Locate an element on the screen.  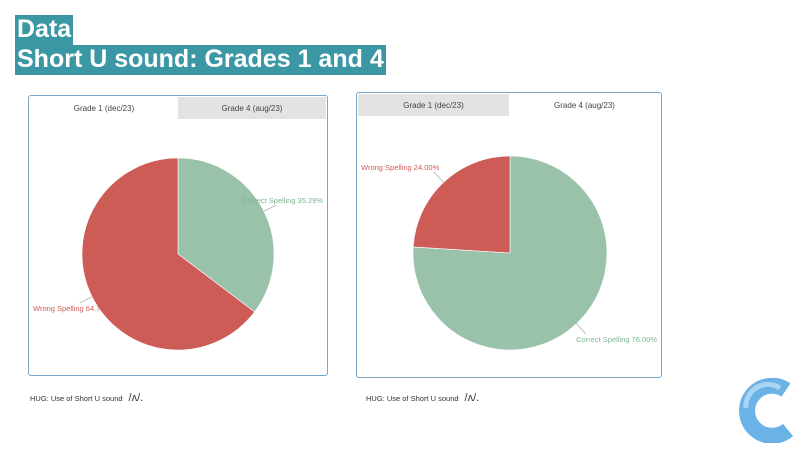
page-title: Short U sound: Grades 1 and 4 is located at coordinates (200, 60).